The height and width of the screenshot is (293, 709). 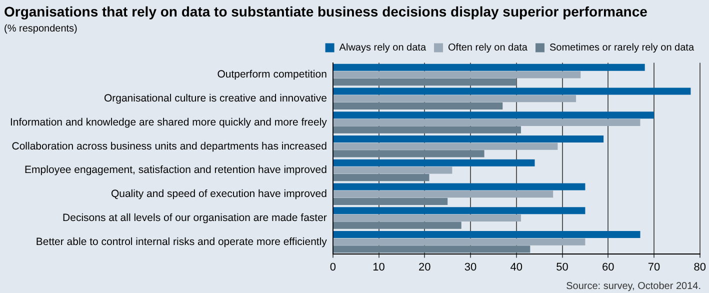 I want to click on y-tick-label: Employee engagement, satisfaction and retention have improved, so click(x=176, y=170).